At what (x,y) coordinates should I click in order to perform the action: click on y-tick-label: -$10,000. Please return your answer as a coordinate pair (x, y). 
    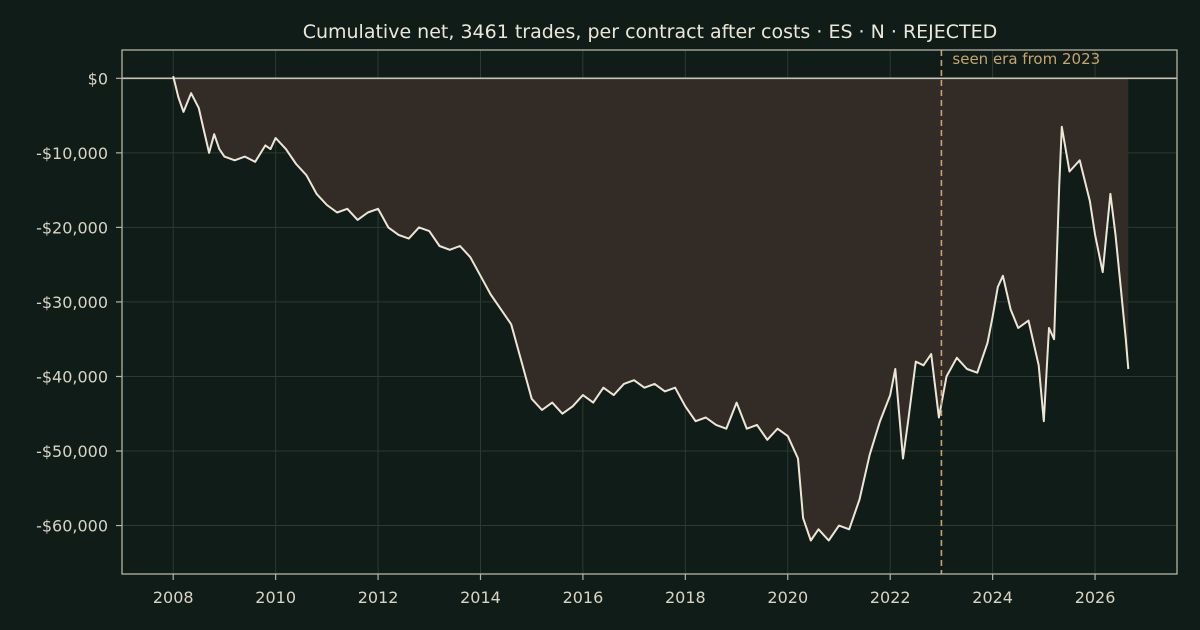
    Looking at the image, I should click on (72, 153).